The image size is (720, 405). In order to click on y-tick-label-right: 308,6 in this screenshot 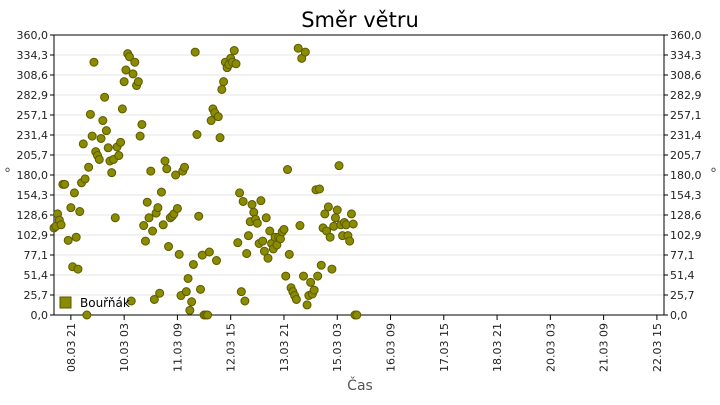, I will do `click(686, 75)`.